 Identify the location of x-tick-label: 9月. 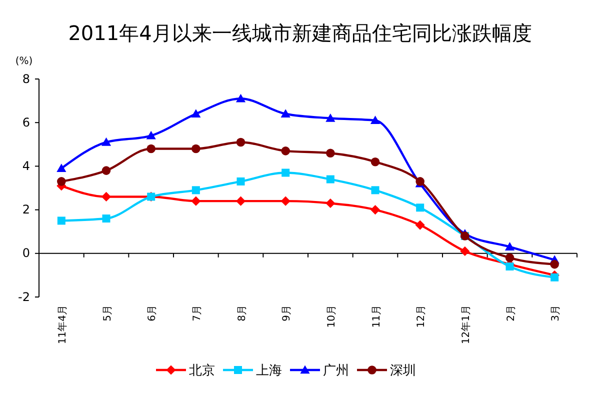
(287, 313).